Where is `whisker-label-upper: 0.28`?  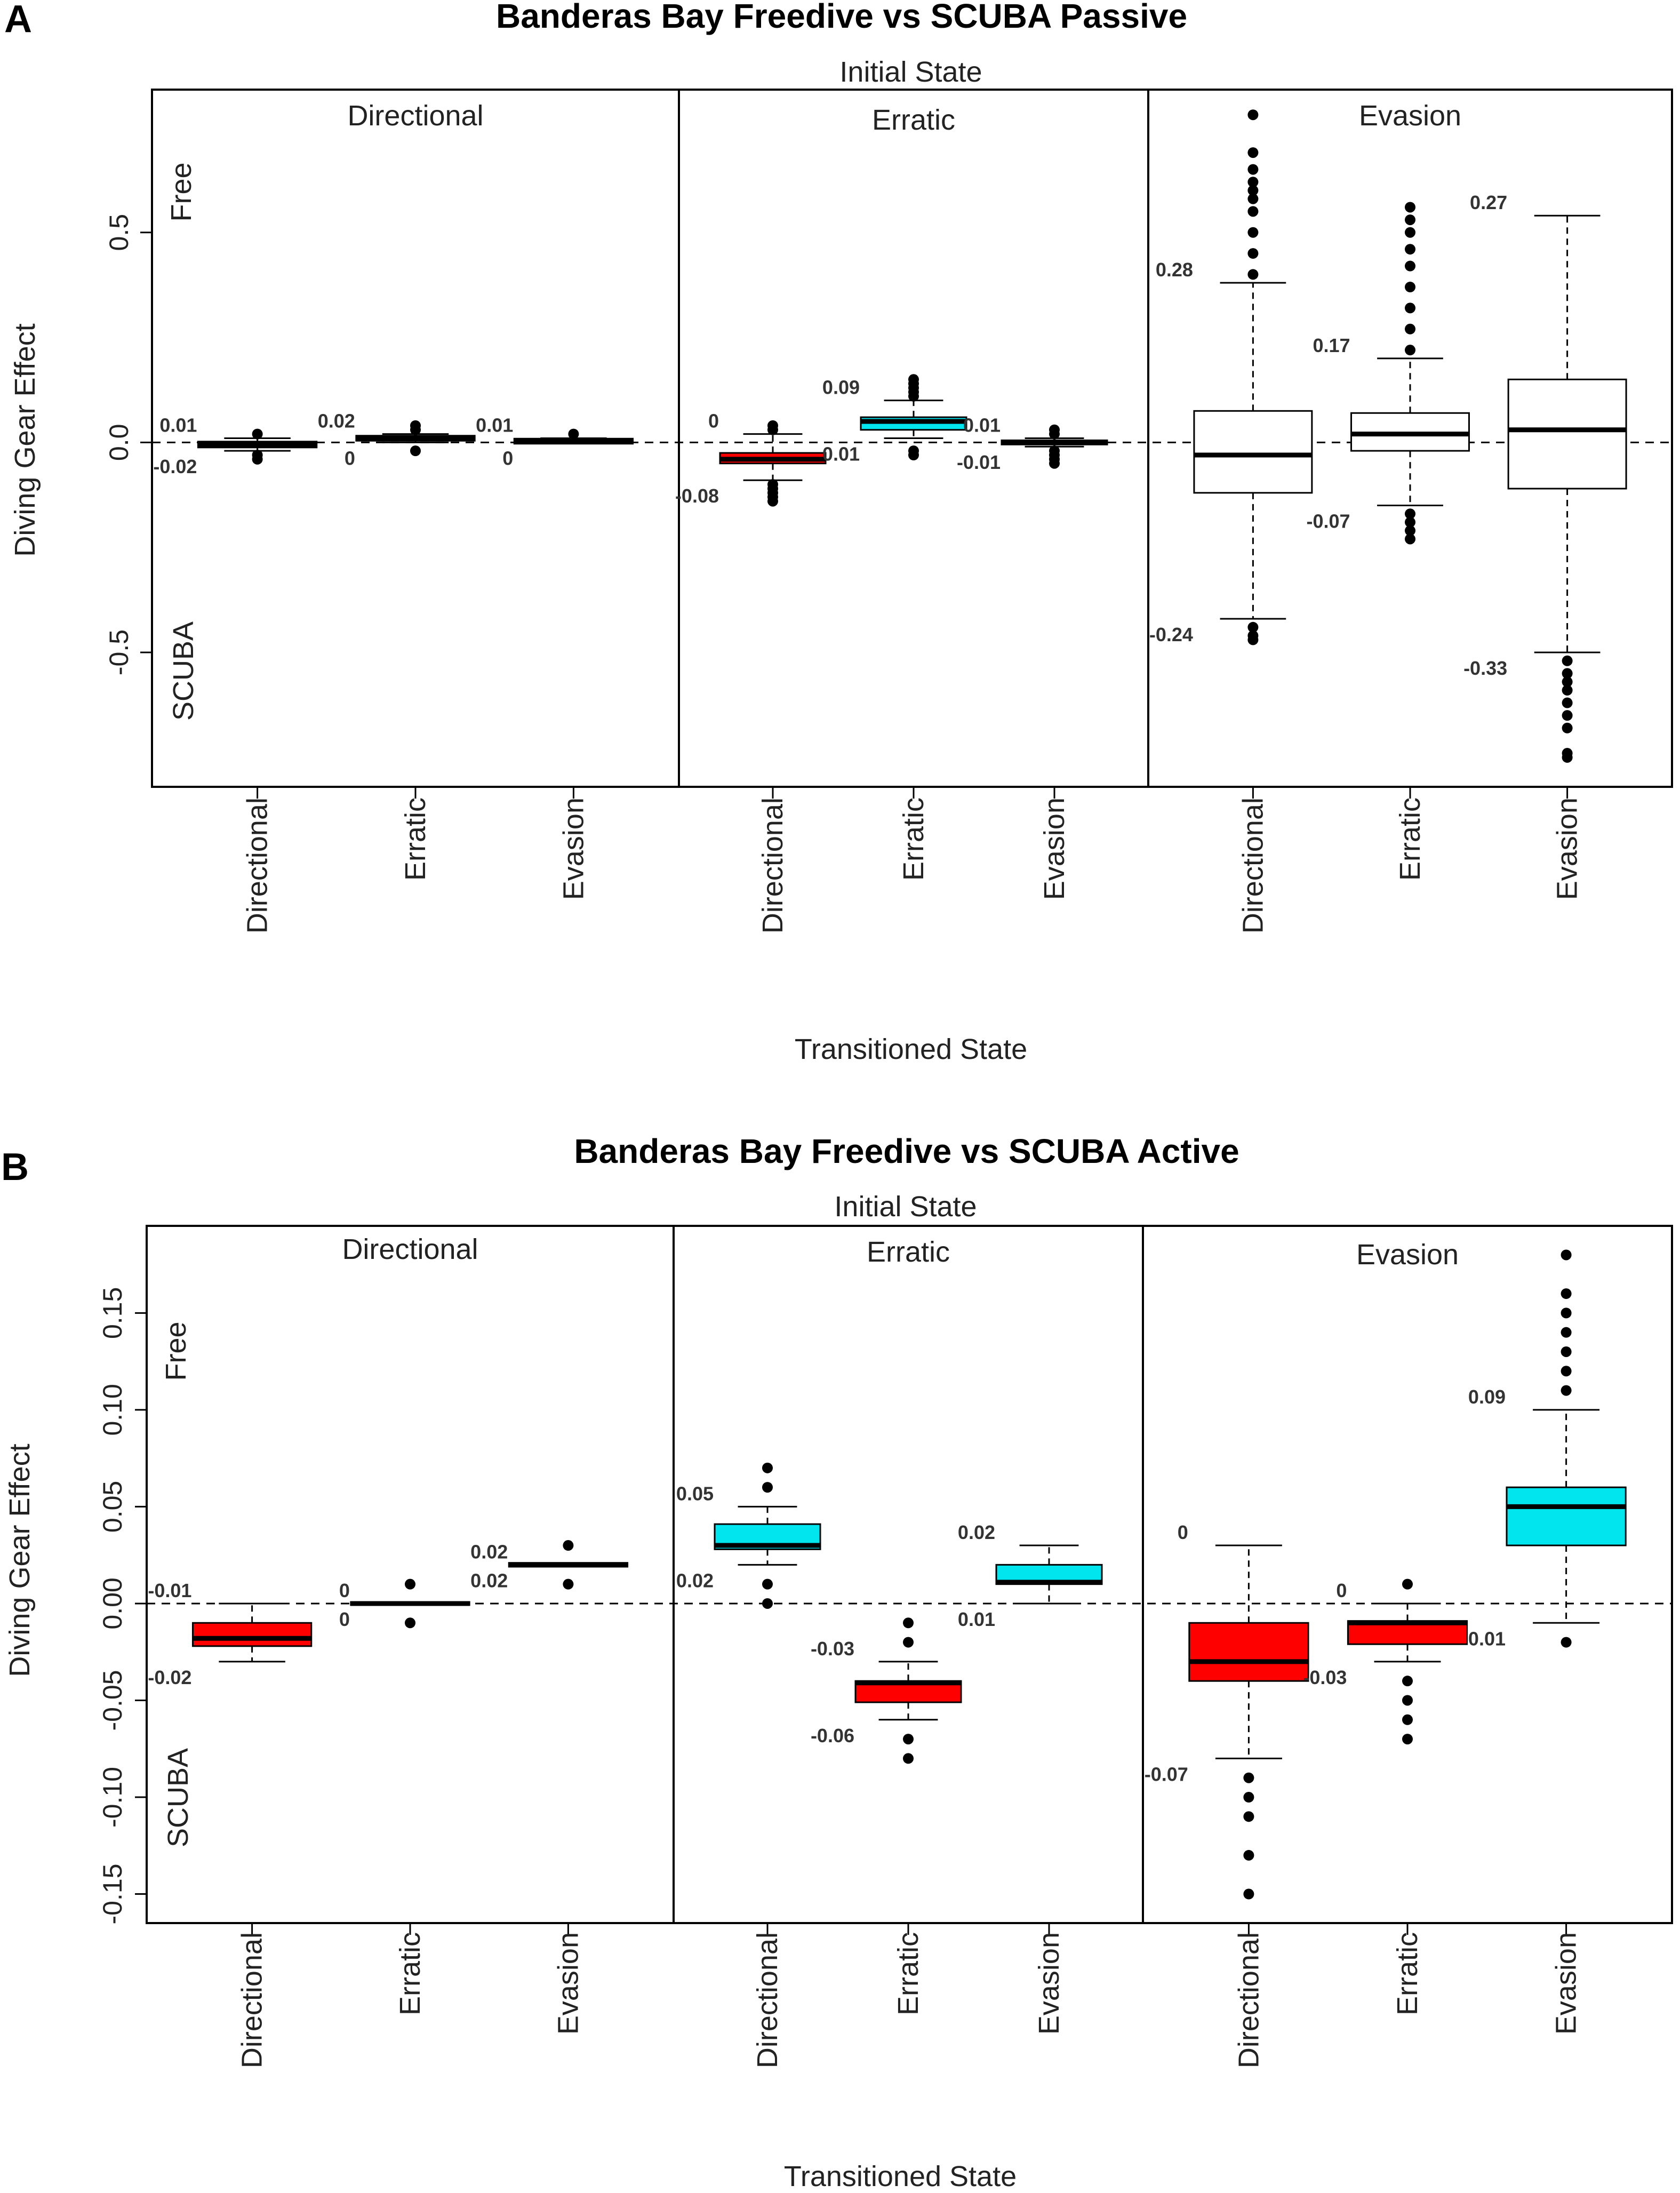 whisker-label-upper: 0.28 is located at coordinates (1174, 270).